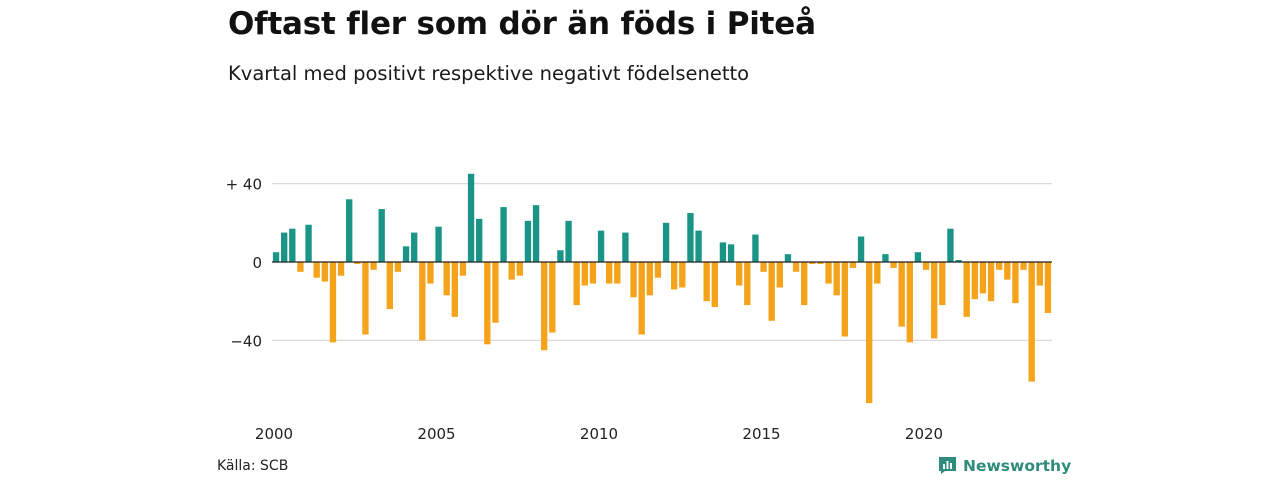  I want to click on brand-logo: Newsworthy, so click(1004, 465).